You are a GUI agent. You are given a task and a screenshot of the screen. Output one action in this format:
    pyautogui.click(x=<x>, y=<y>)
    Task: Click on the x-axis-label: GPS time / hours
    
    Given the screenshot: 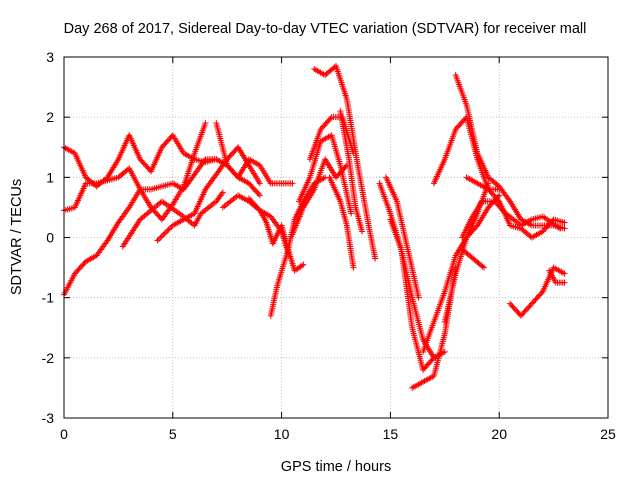 What is the action you would take?
    pyautogui.click(x=336, y=467)
    